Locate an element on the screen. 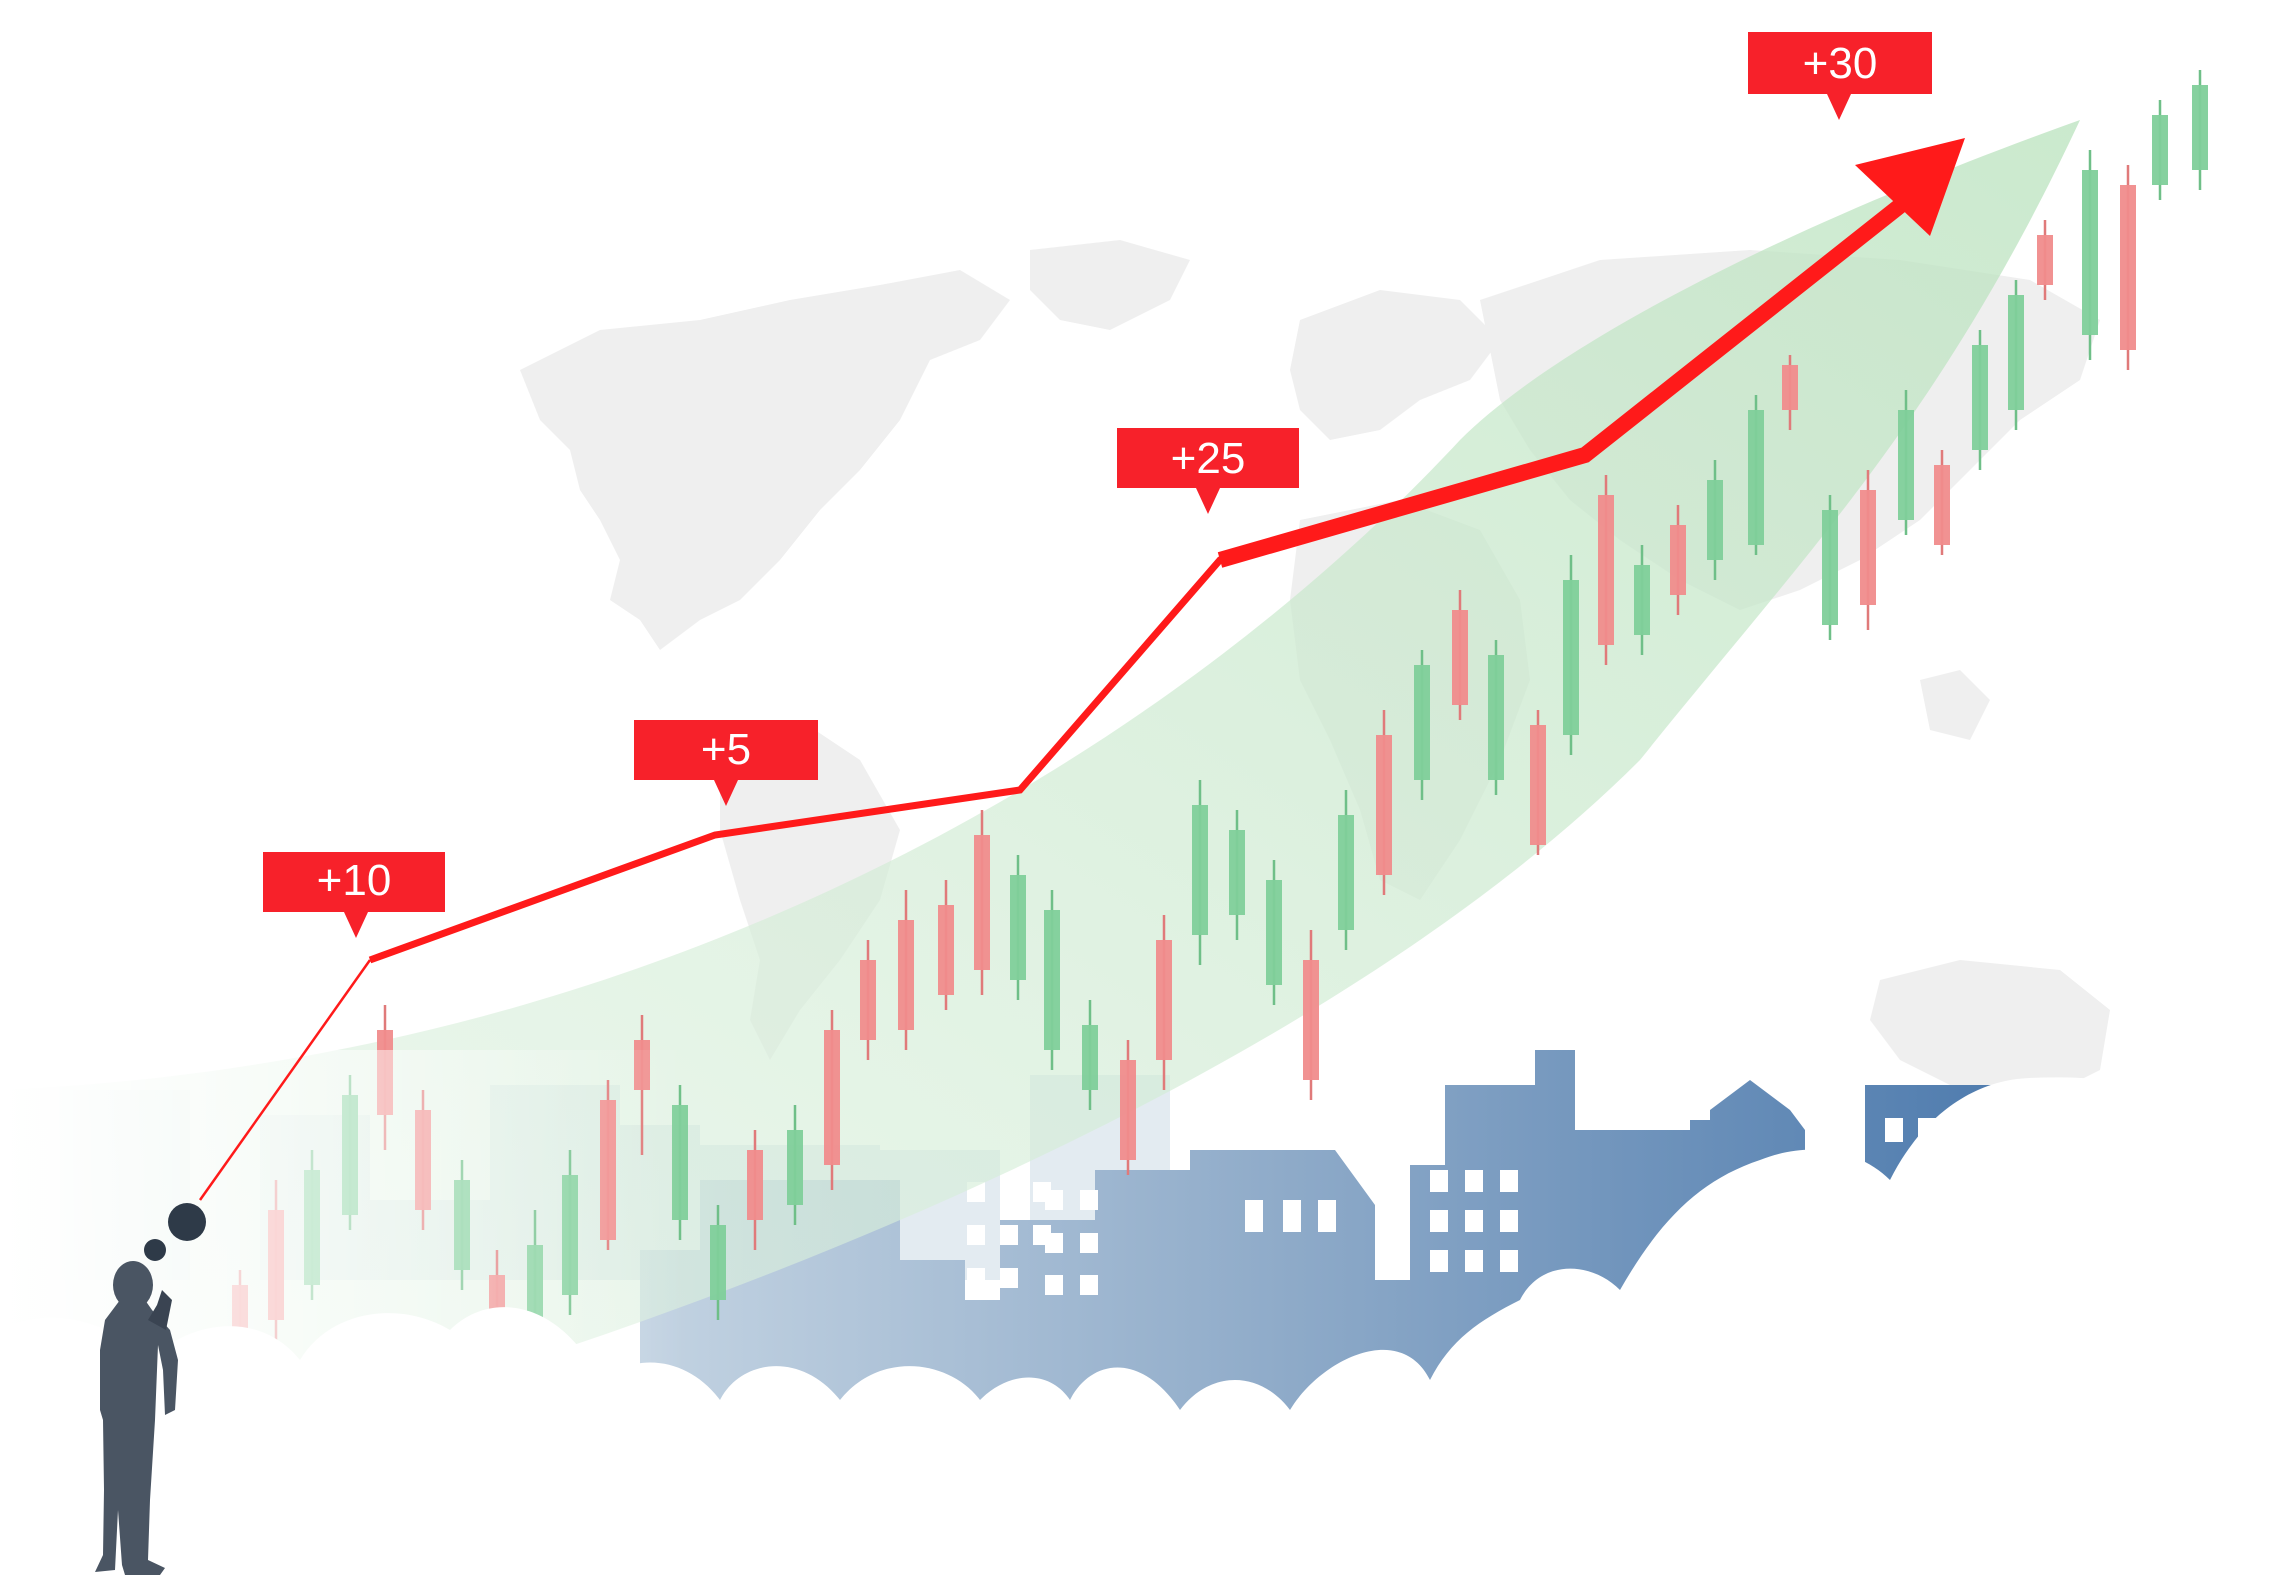  europe-shape is located at coordinates (1395, 365).